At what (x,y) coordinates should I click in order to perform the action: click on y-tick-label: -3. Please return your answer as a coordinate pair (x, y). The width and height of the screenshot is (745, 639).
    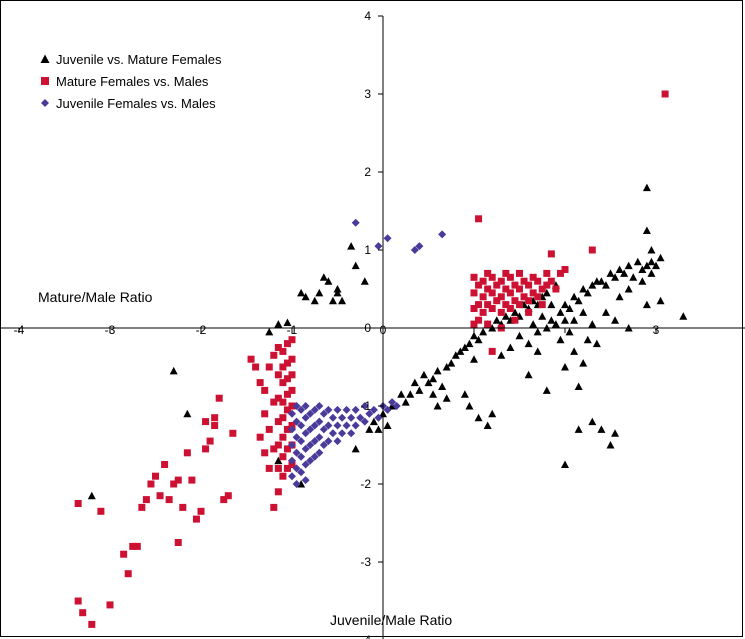
    Looking at the image, I should click on (365, 562).